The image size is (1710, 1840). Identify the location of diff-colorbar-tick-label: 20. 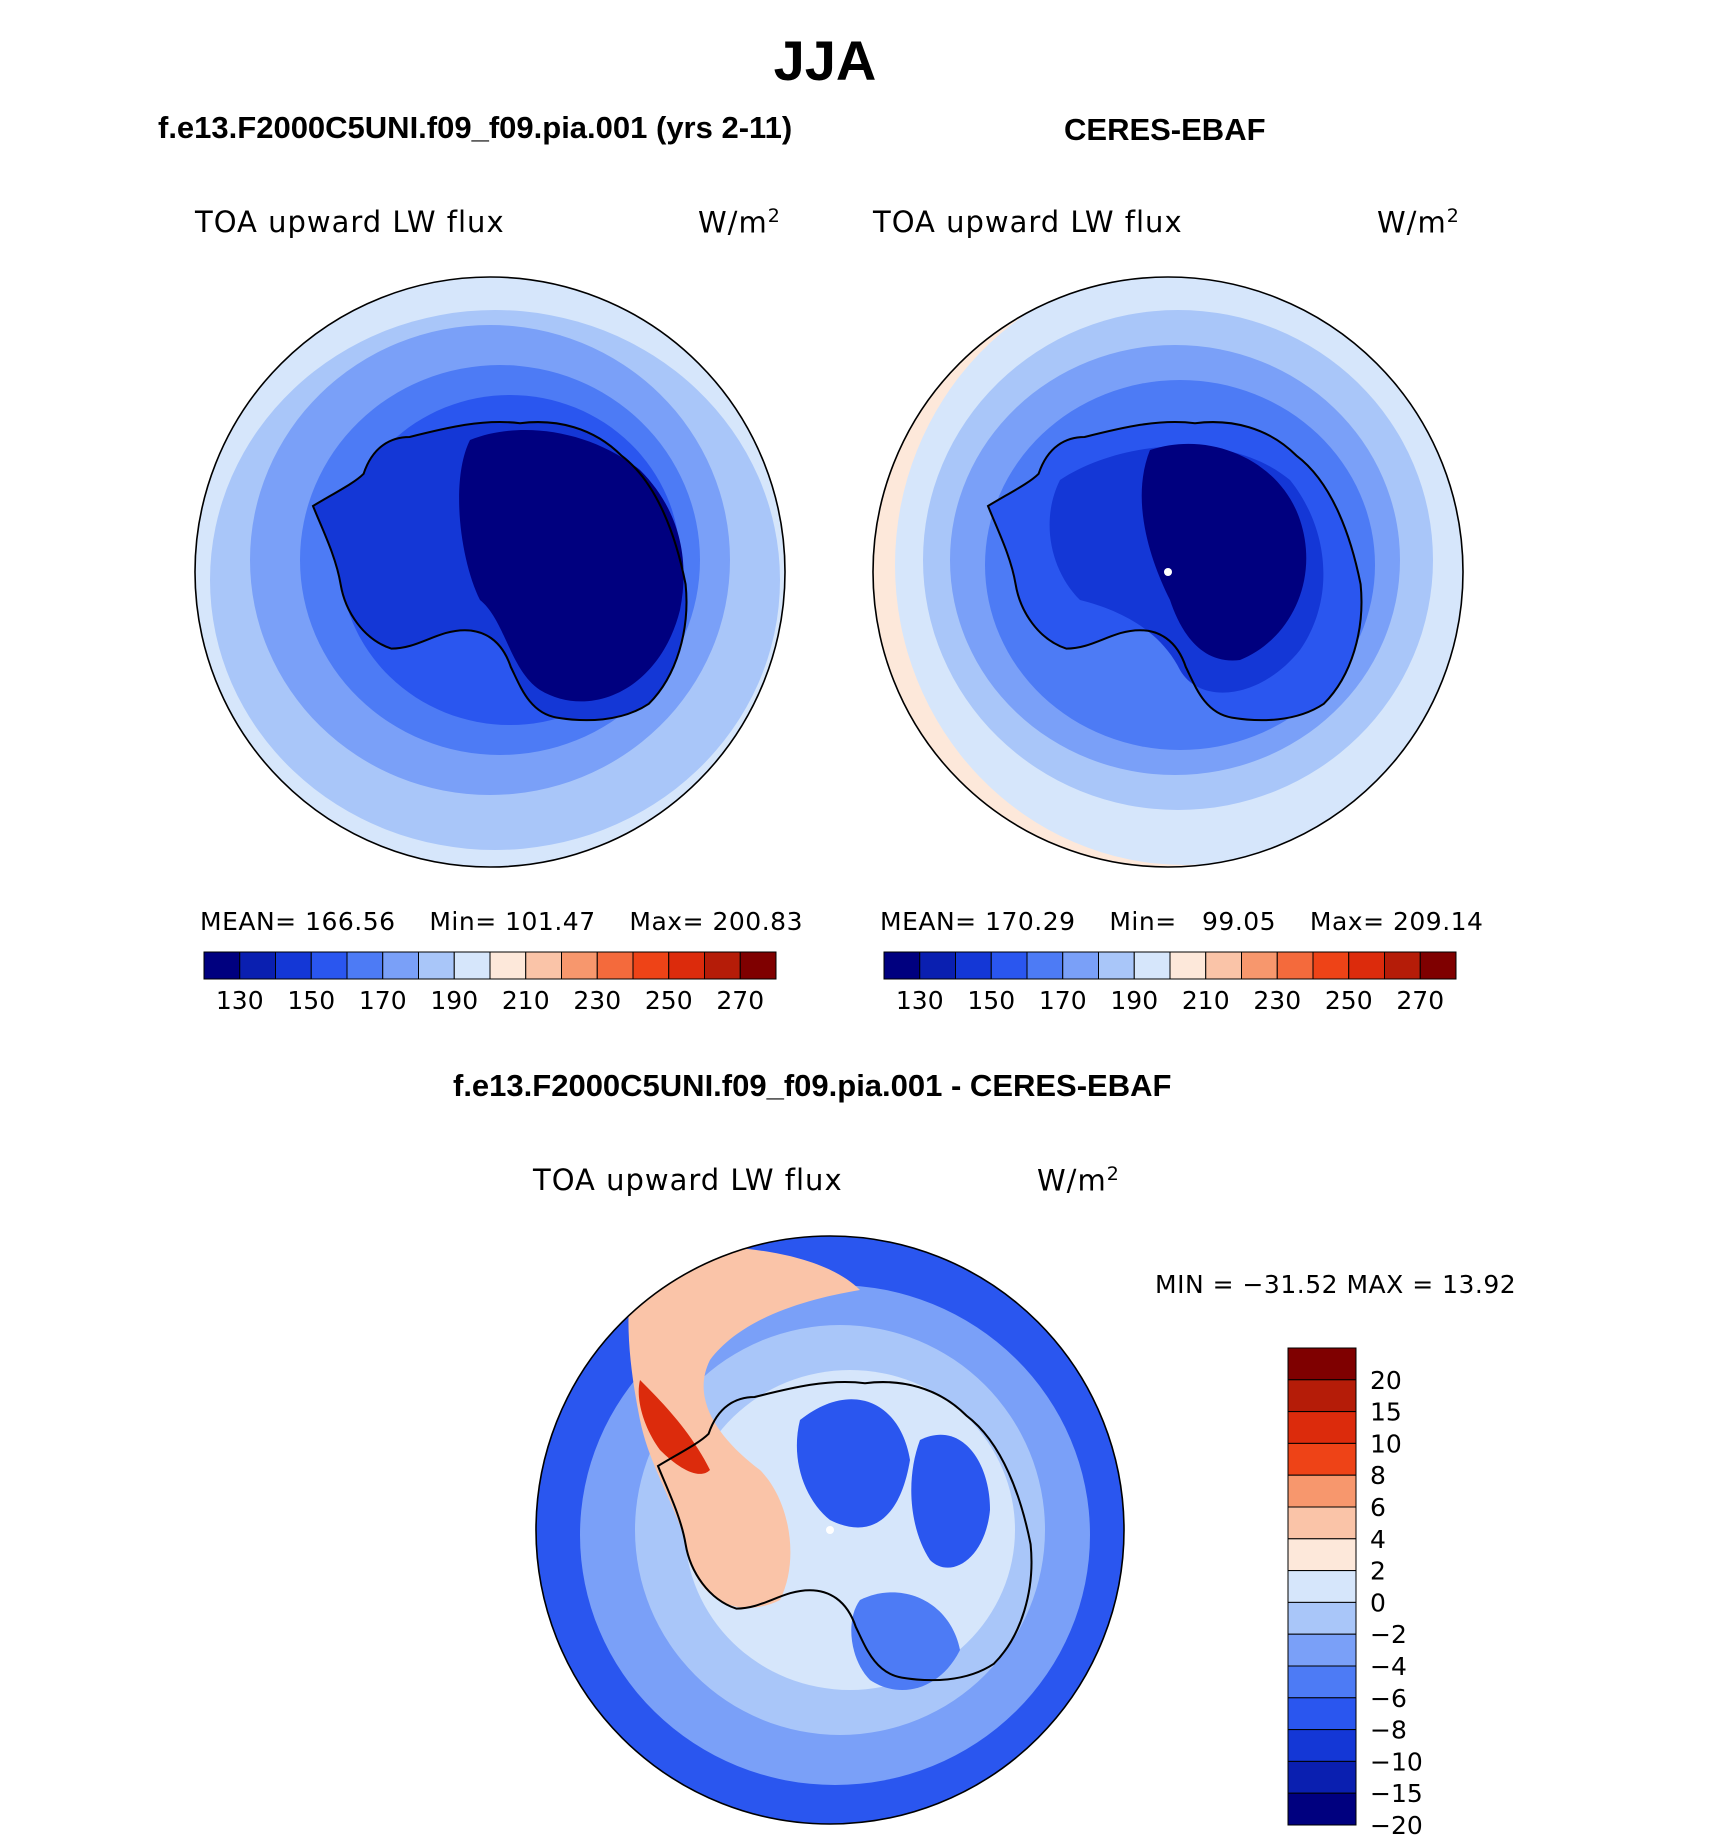
(1386, 1380).